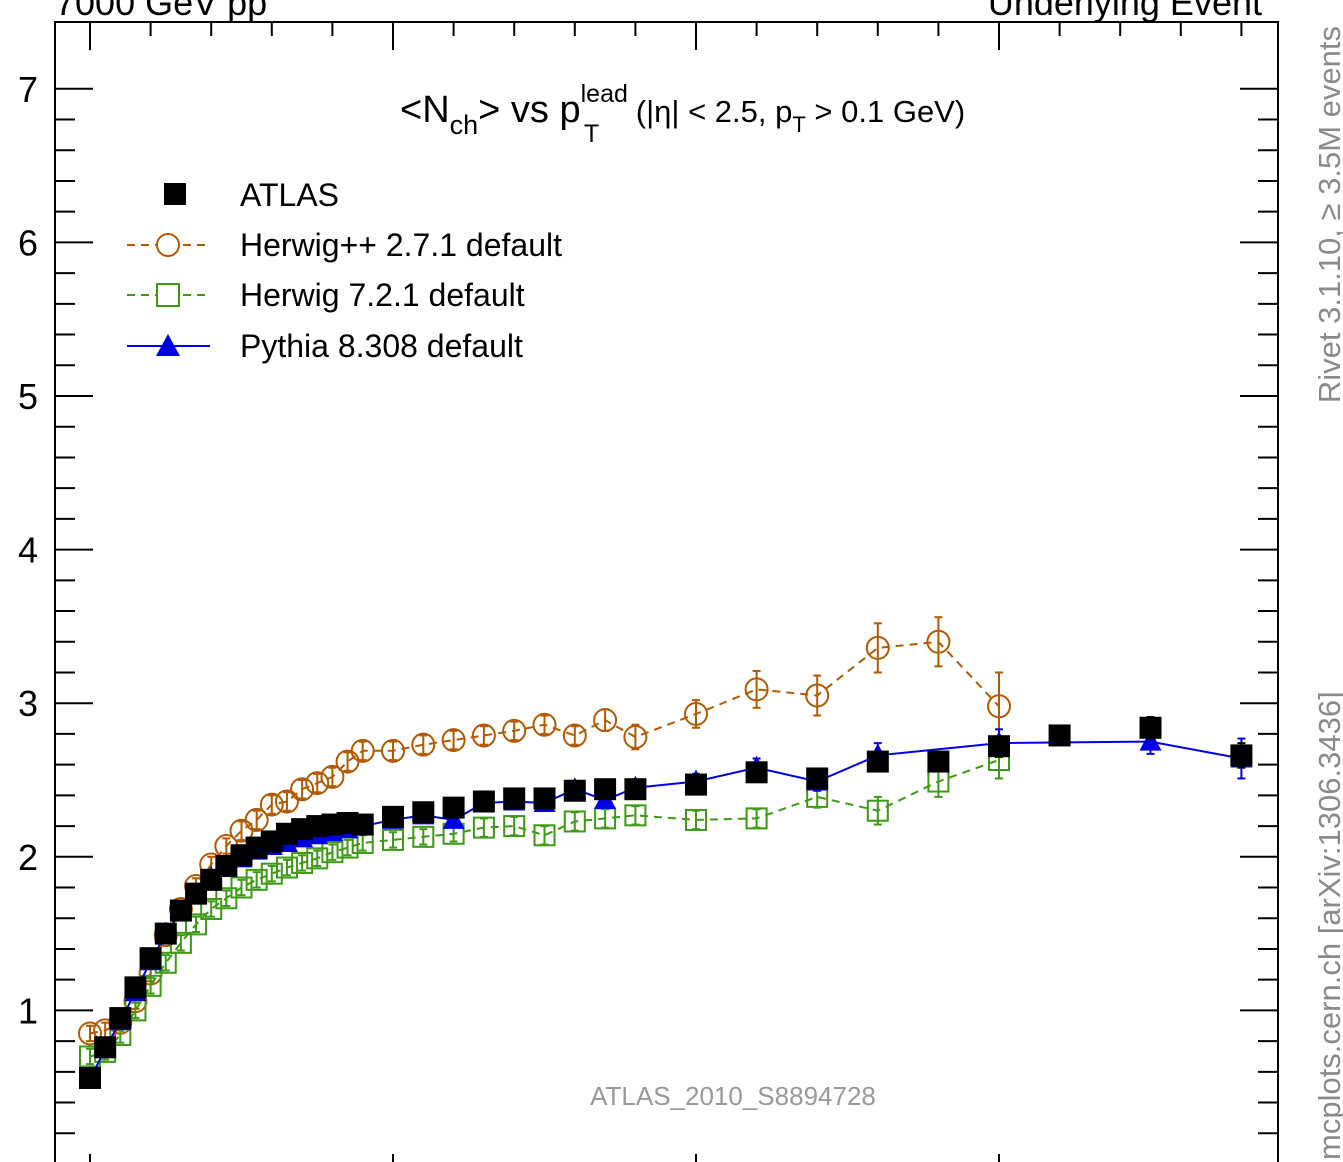 This screenshot has height=1162, width=1343. Describe the element at coordinates (798, 124) in the screenshot. I see `title-sub-t2: T` at that location.